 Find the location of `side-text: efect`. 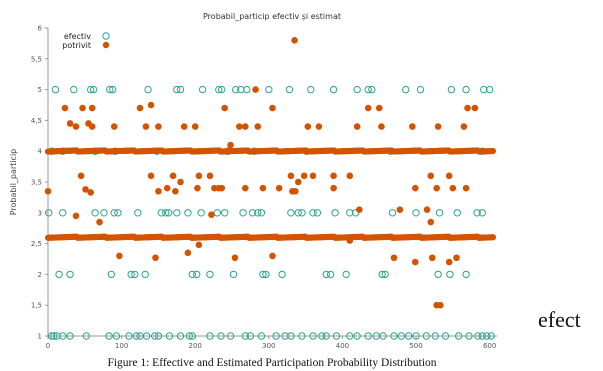

side-text: efect is located at coordinates (559, 319).